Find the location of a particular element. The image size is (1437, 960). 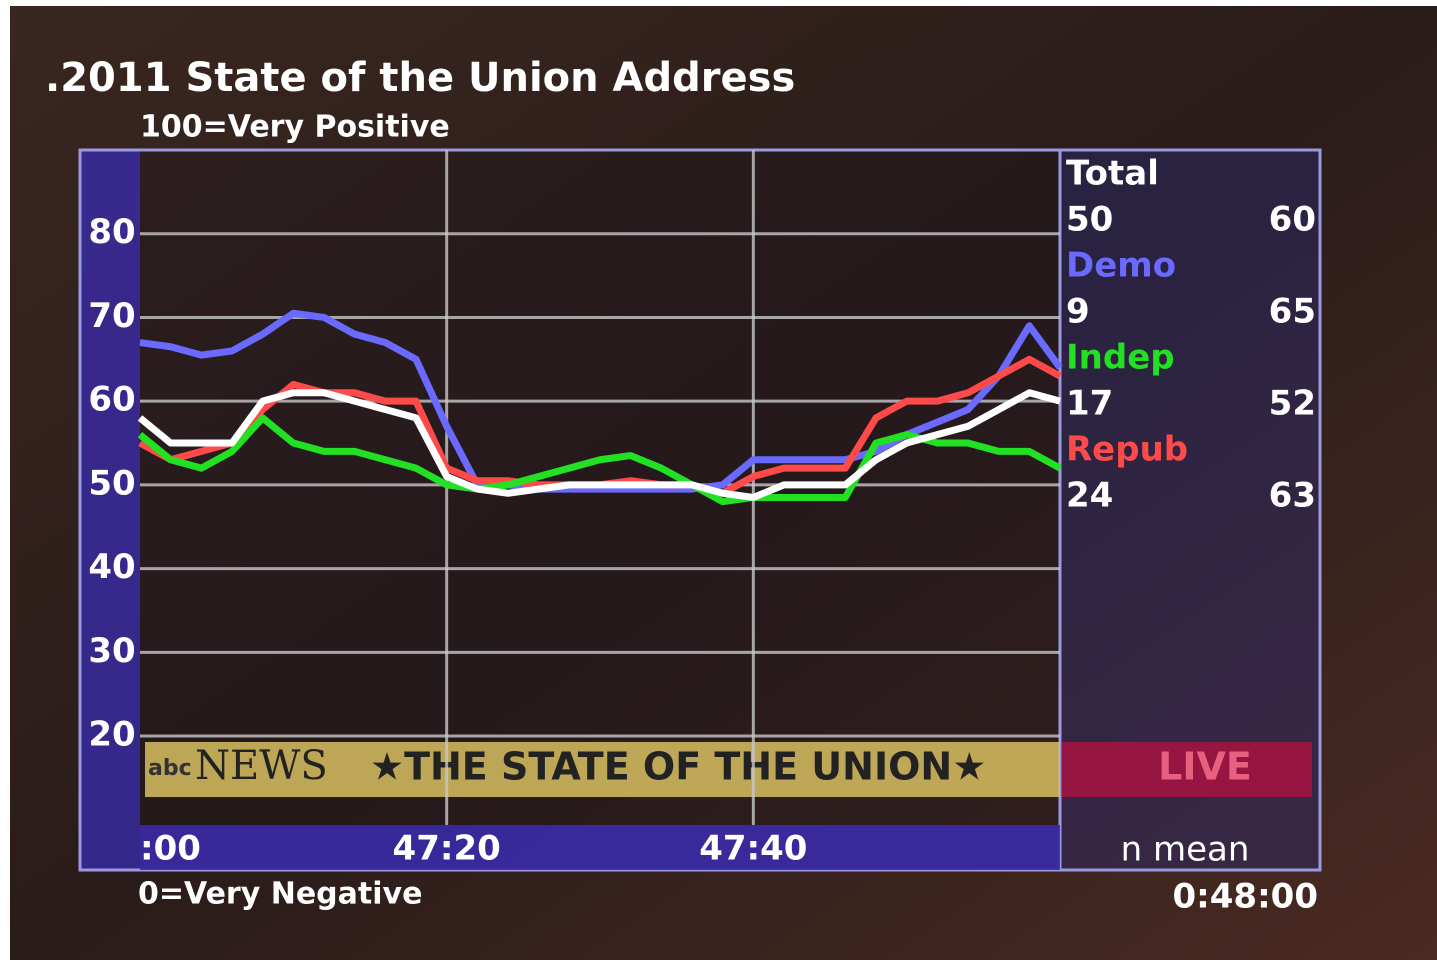

panel-header: n mean is located at coordinates (1185, 850).